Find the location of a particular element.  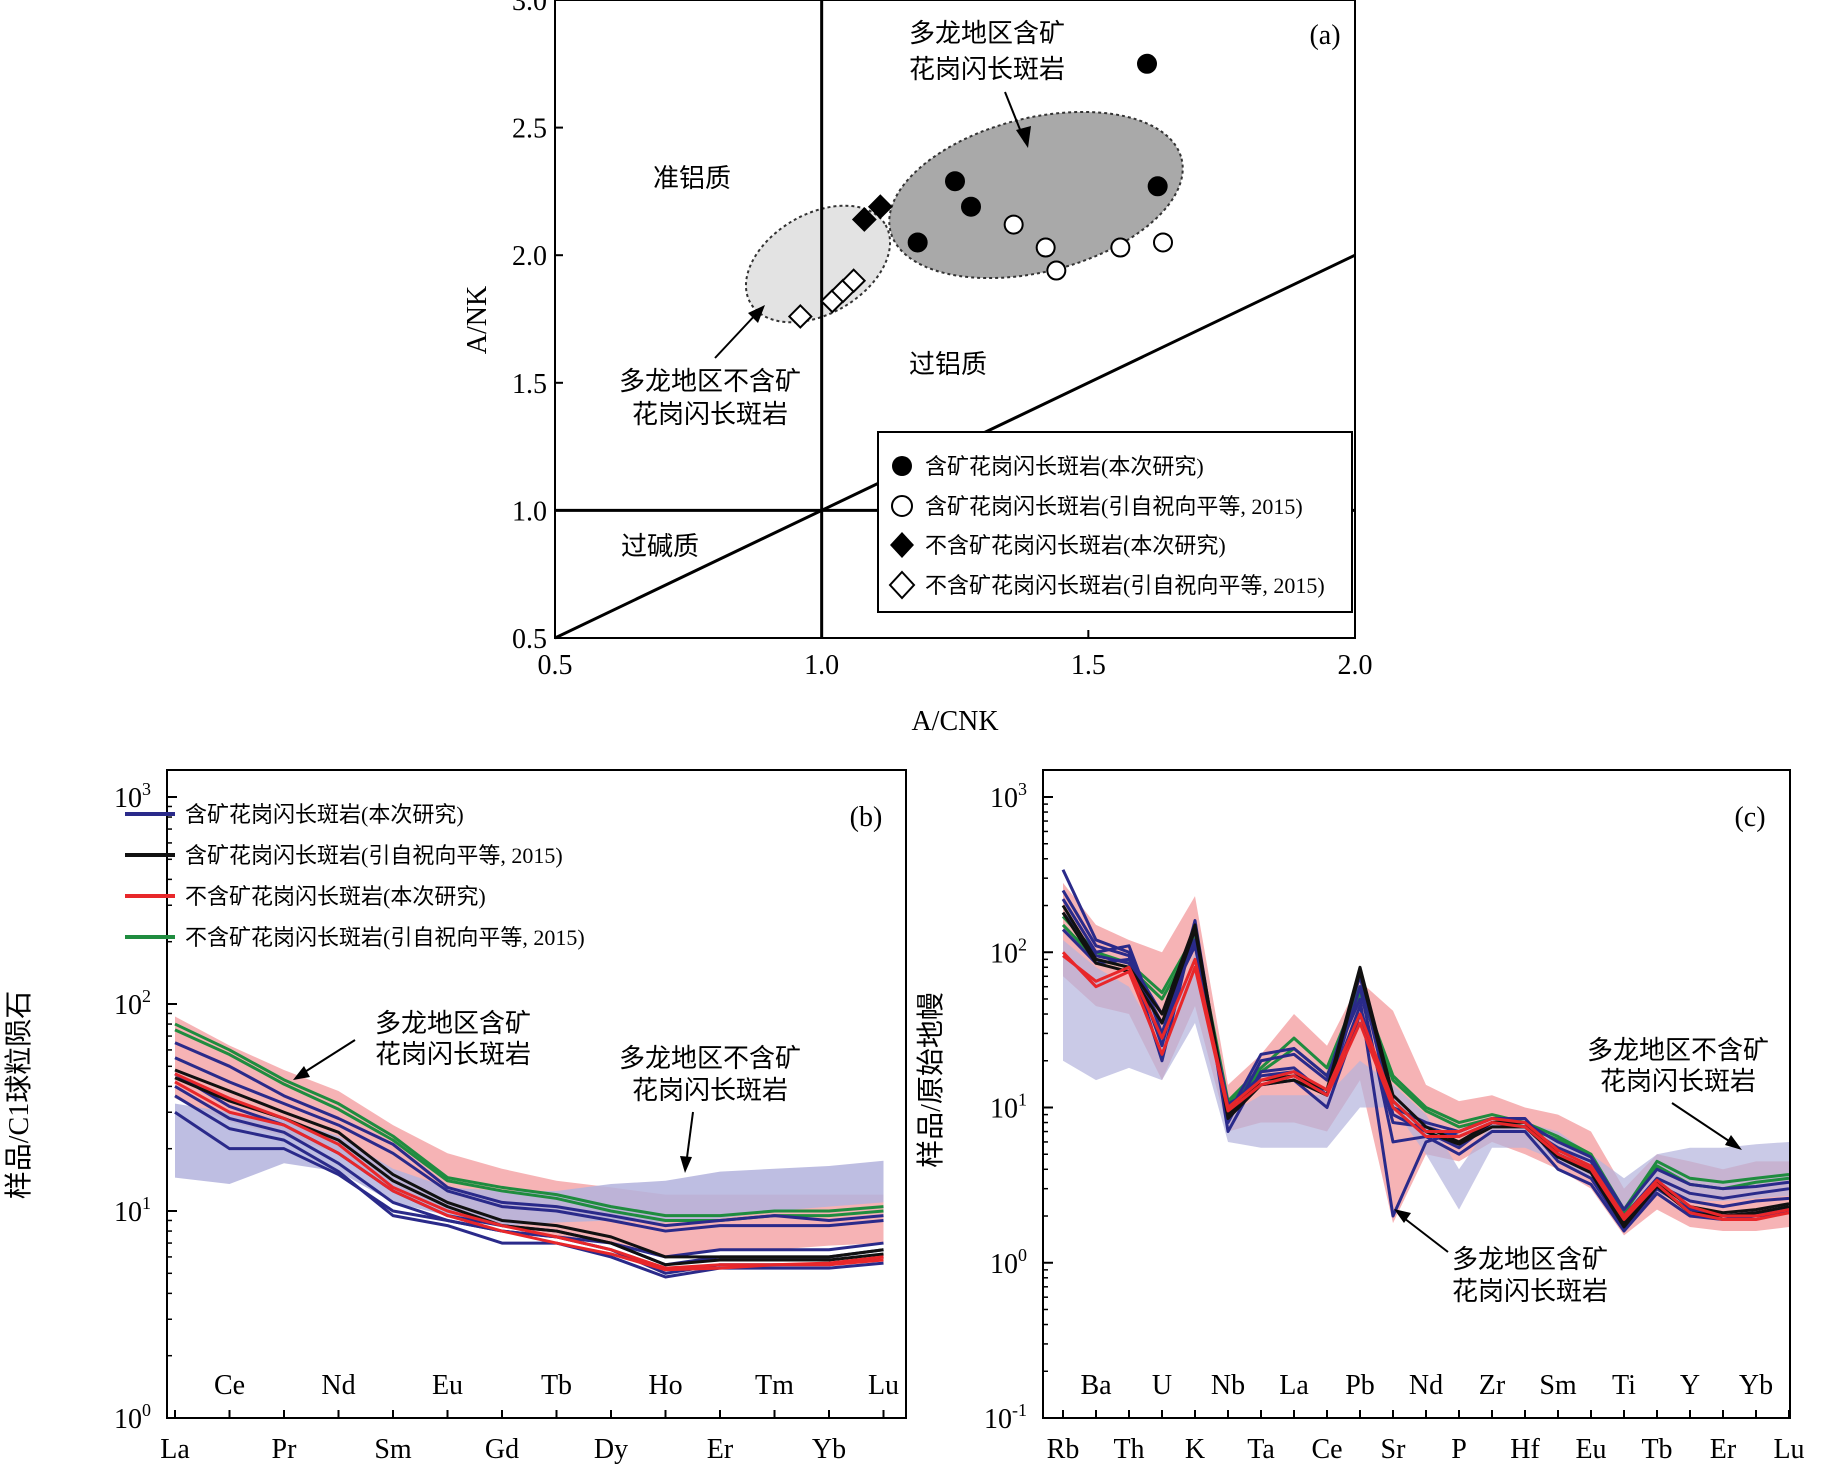

panel-b-category-label: Pr is located at coordinates (285, 1449).